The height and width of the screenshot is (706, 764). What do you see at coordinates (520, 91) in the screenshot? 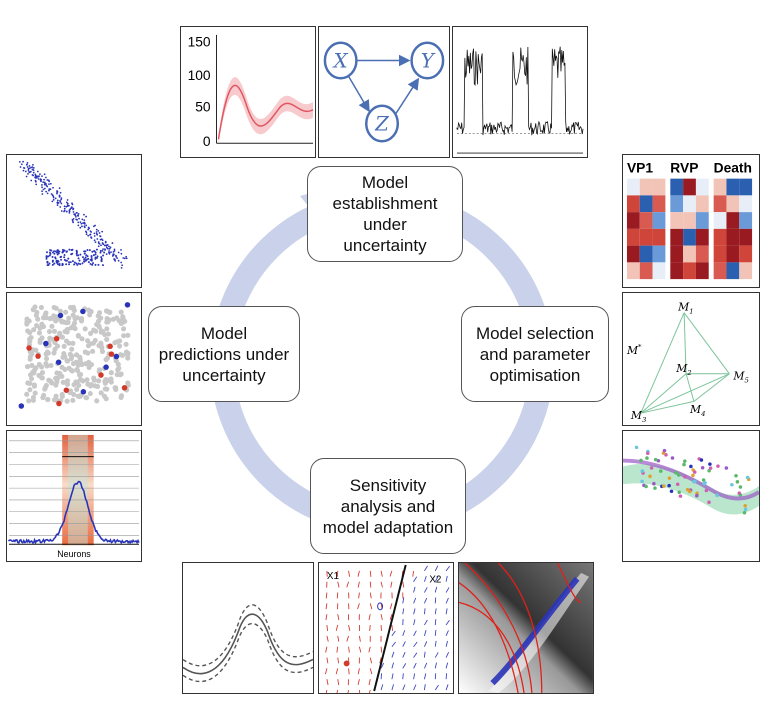
I see `signal-trace` at bounding box center [520, 91].